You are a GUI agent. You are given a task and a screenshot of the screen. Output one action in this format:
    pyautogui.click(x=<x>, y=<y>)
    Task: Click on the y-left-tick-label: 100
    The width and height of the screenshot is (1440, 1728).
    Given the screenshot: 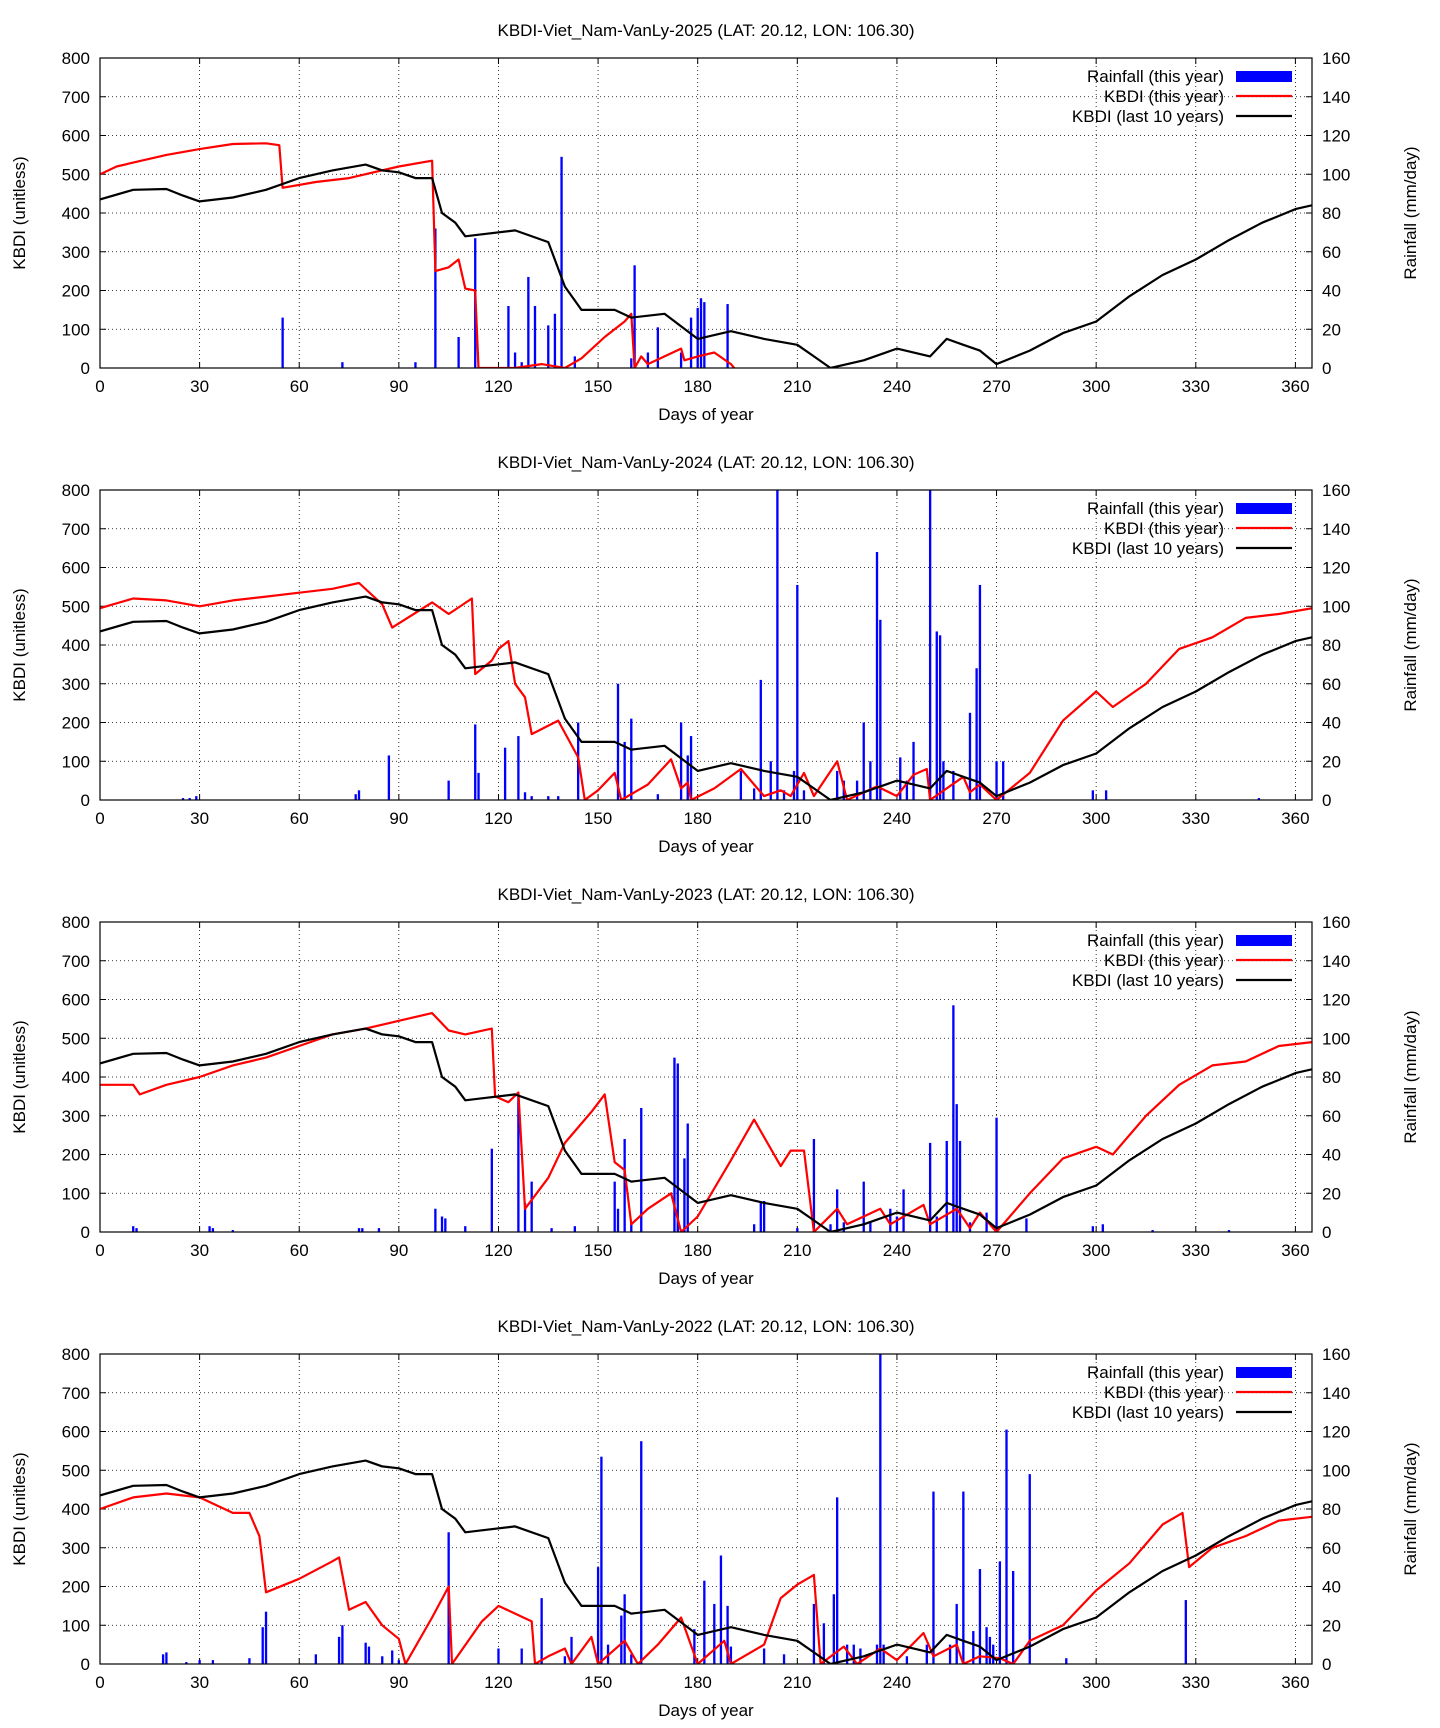 What is the action you would take?
    pyautogui.click(x=76, y=1625)
    